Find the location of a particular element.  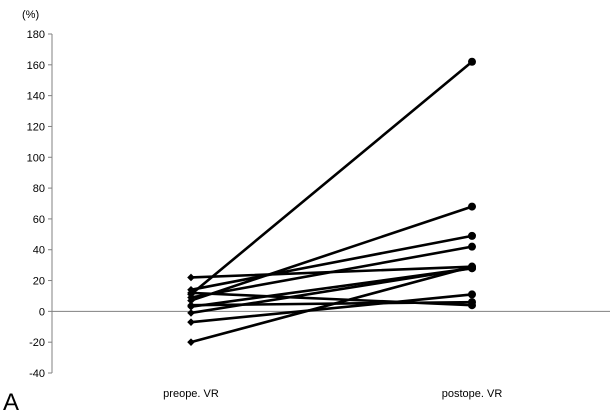

y-tick-label: 180 is located at coordinates (36, 35).